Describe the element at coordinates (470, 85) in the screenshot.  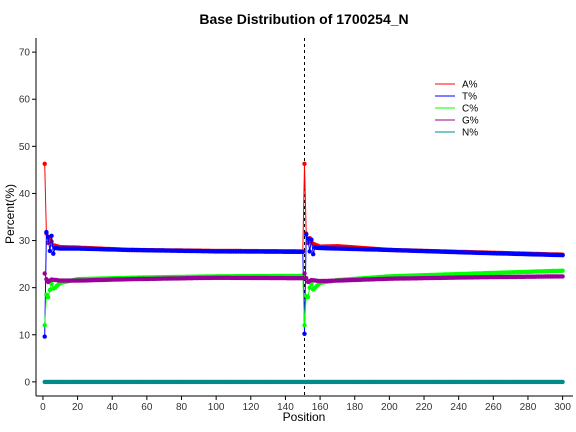
I see `legend-label-a: A%` at that location.